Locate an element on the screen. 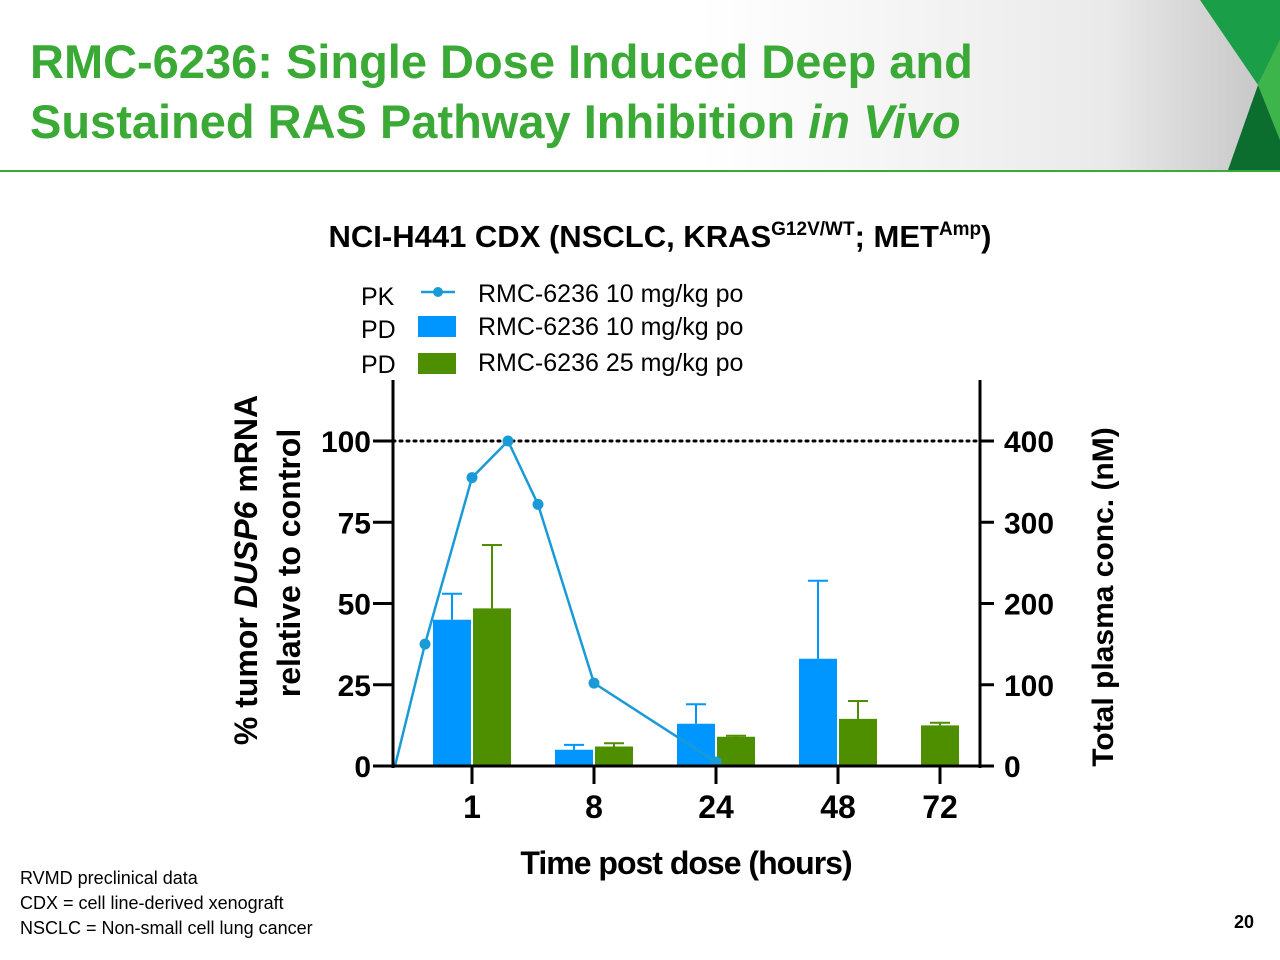 Image resolution: width=1280 pixels, height=960 pixels. x-tick-label: 72 is located at coordinates (940, 807).